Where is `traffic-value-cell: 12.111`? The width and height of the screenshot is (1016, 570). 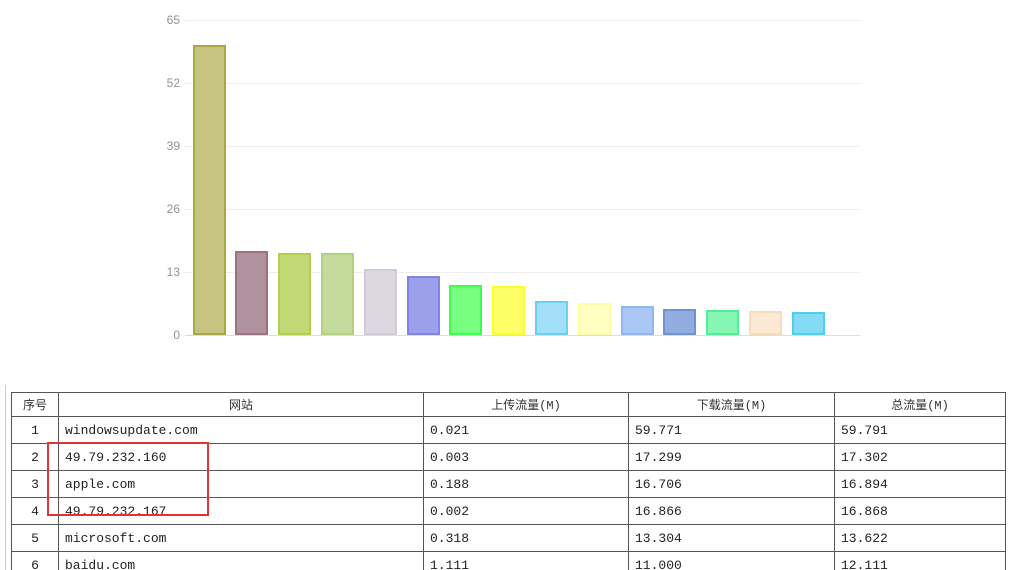 traffic-value-cell: 12.111 is located at coordinates (920, 560).